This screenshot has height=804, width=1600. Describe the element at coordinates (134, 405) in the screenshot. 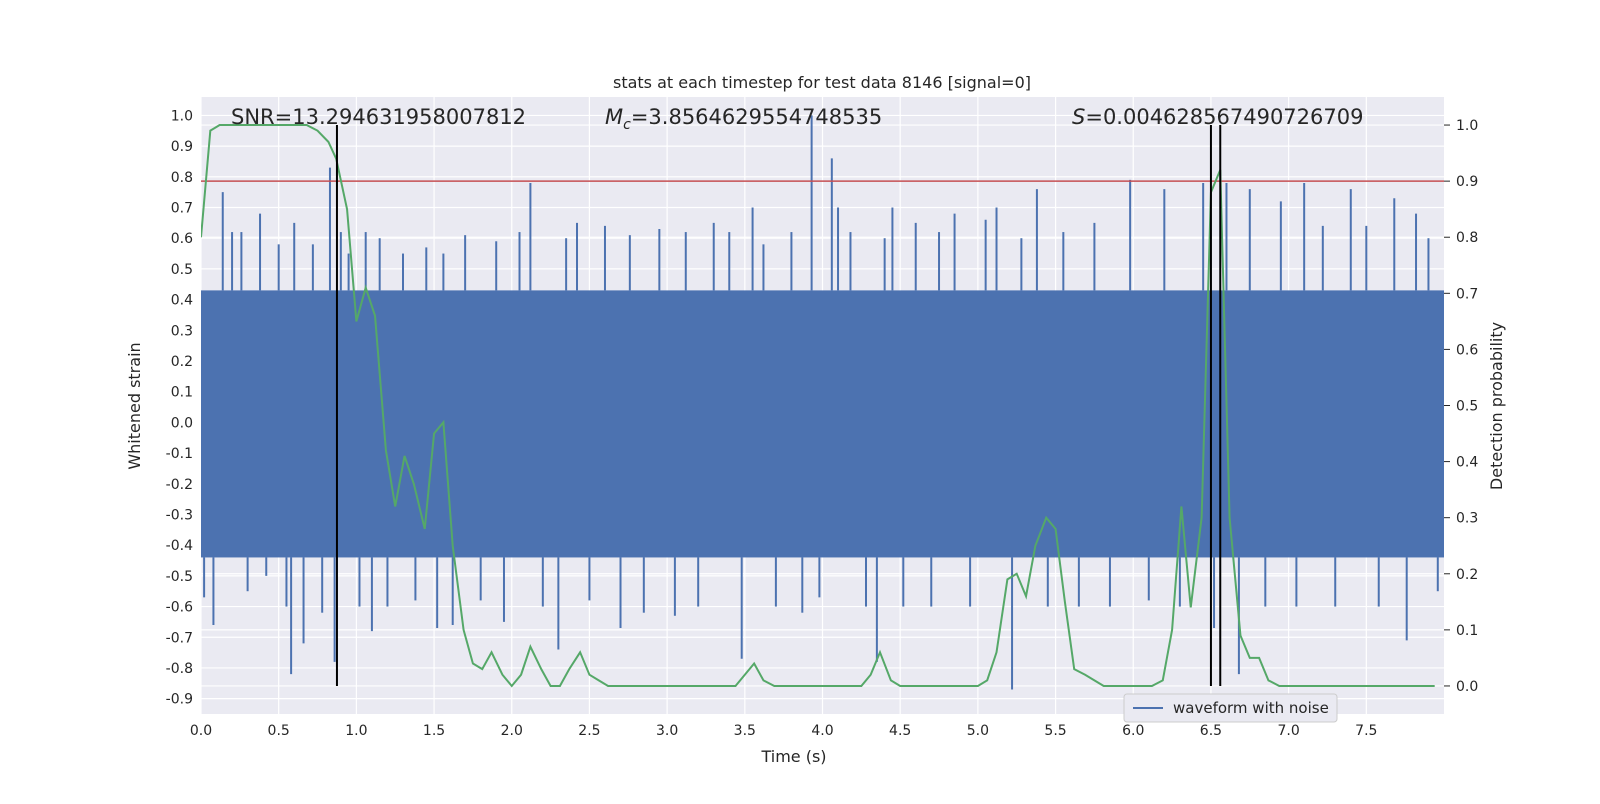

I see `y-axis-label: Whitened strain` at that location.